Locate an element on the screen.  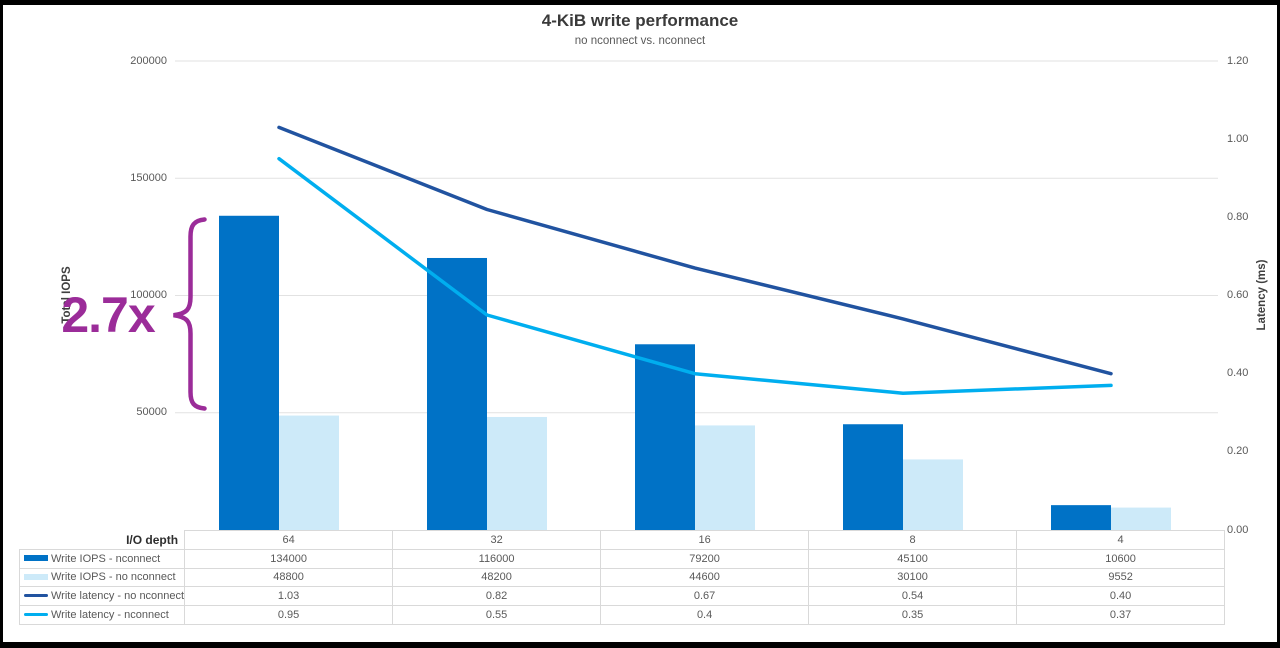
table-cell: 8 is located at coordinates (913, 540).